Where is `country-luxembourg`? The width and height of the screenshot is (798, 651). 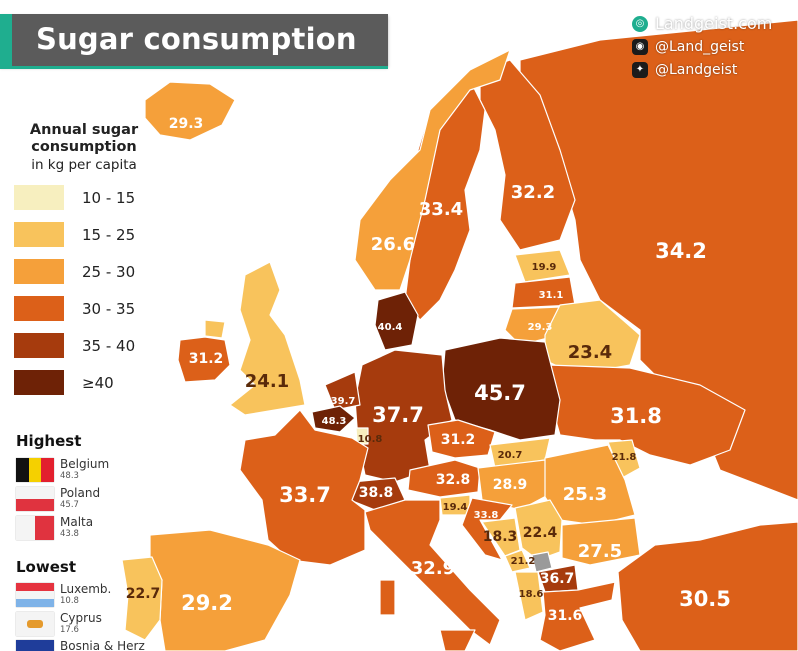 country-luxembourg is located at coordinates (362, 436).